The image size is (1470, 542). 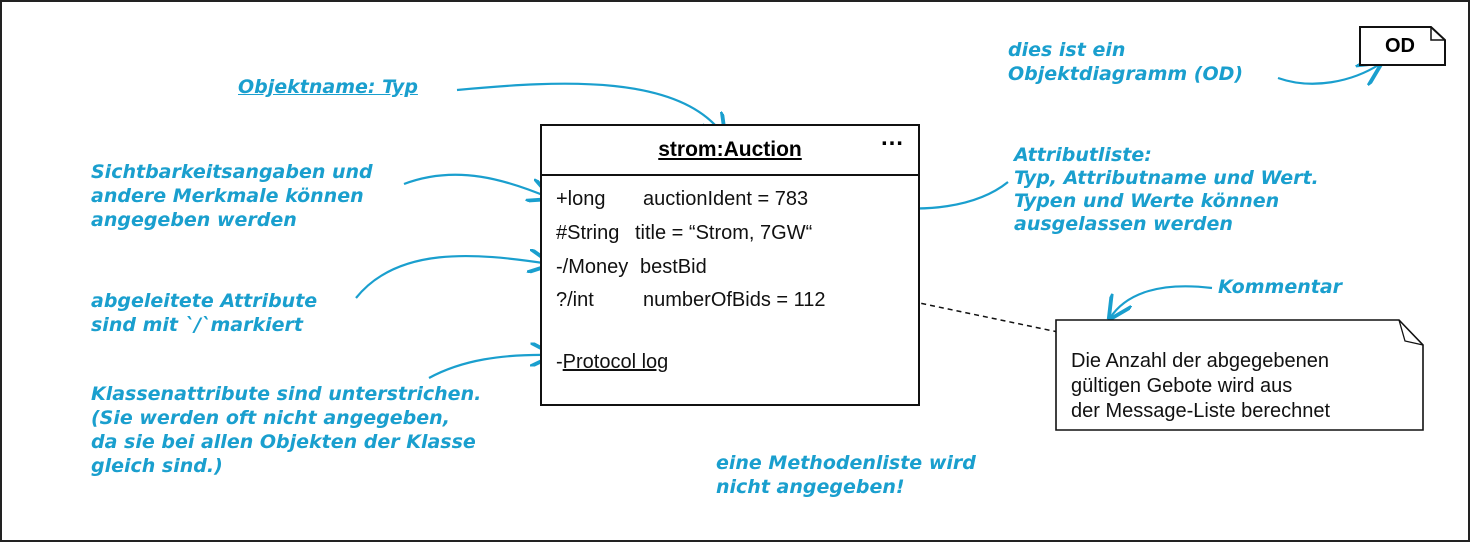 I want to click on attribute-row: ?/int numberOfBids = 112, so click(x=691, y=300).